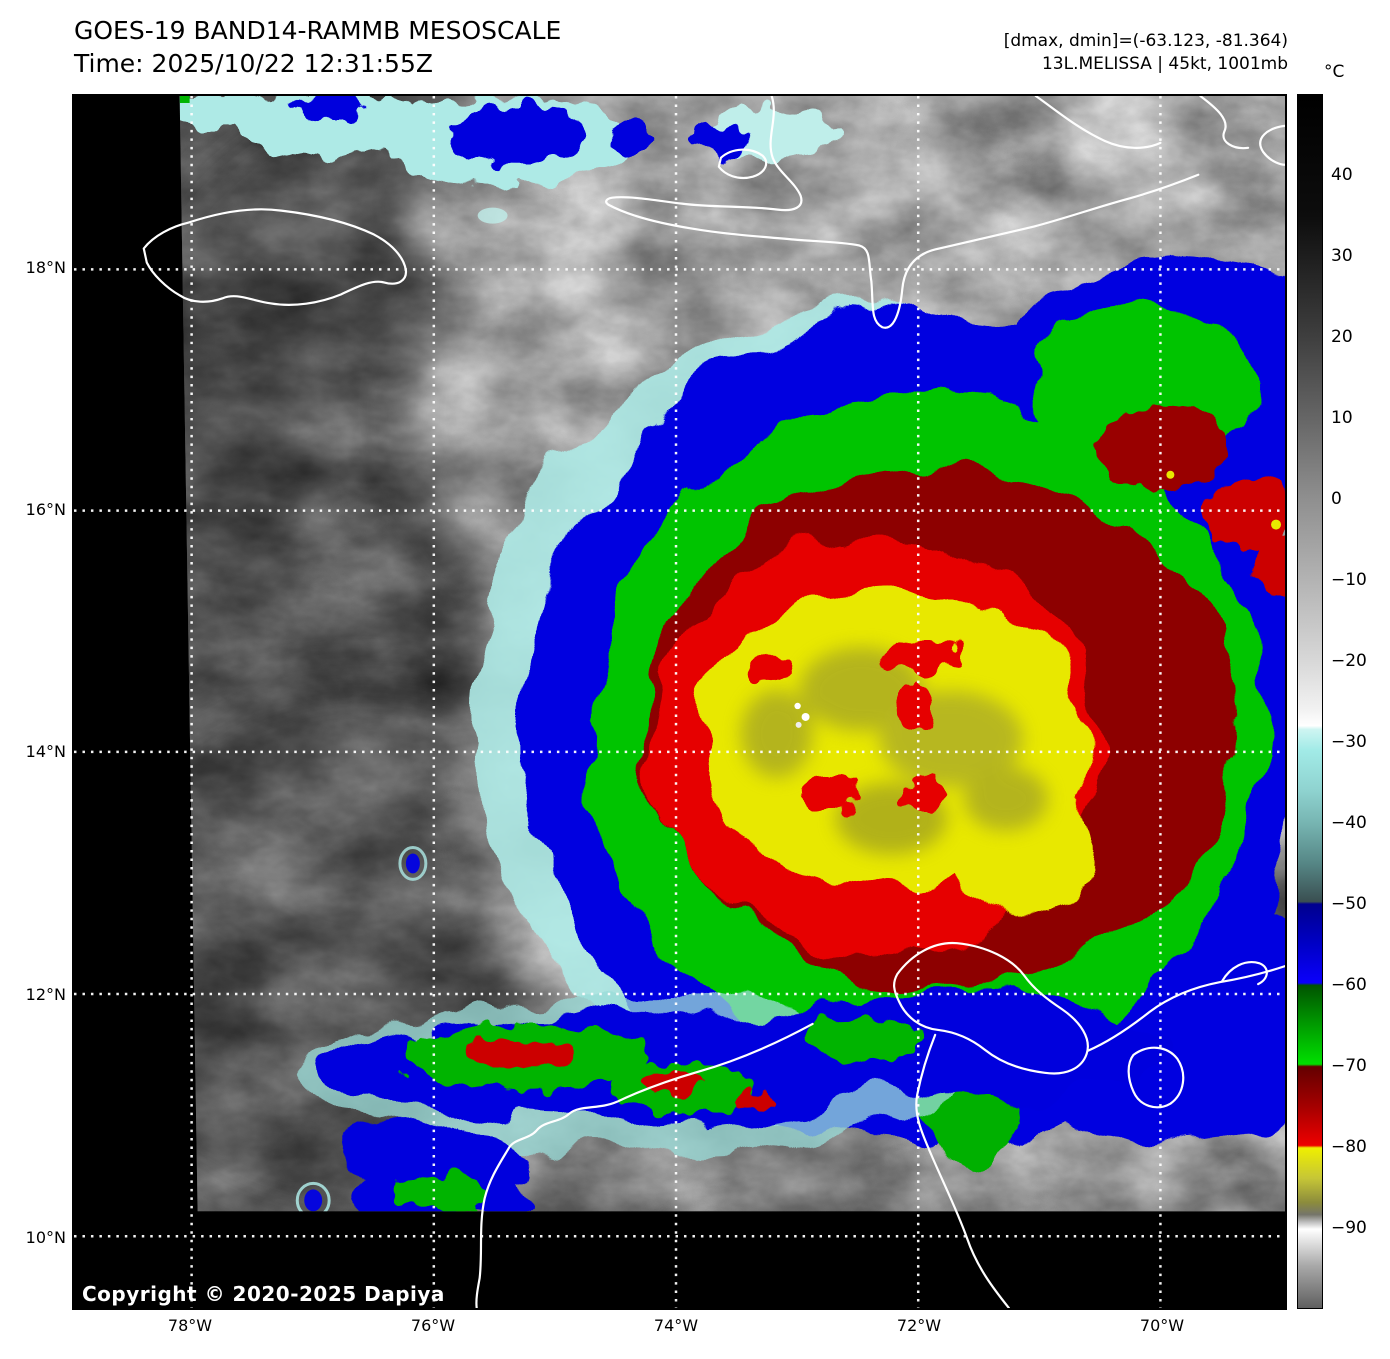 The height and width of the screenshot is (1359, 1390). Describe the element at coordinates (45, 509) in the screenshot. I see `latitude-label: 16°N` at that location.